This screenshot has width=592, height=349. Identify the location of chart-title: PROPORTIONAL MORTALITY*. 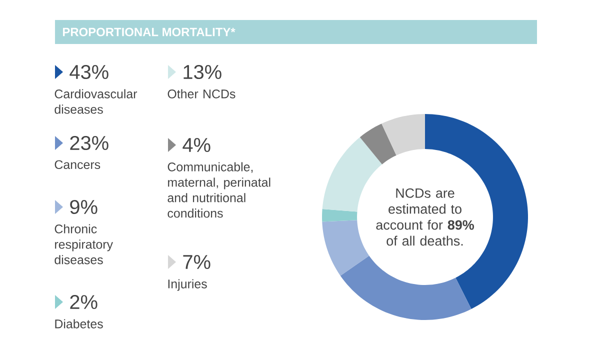
(149, 32).